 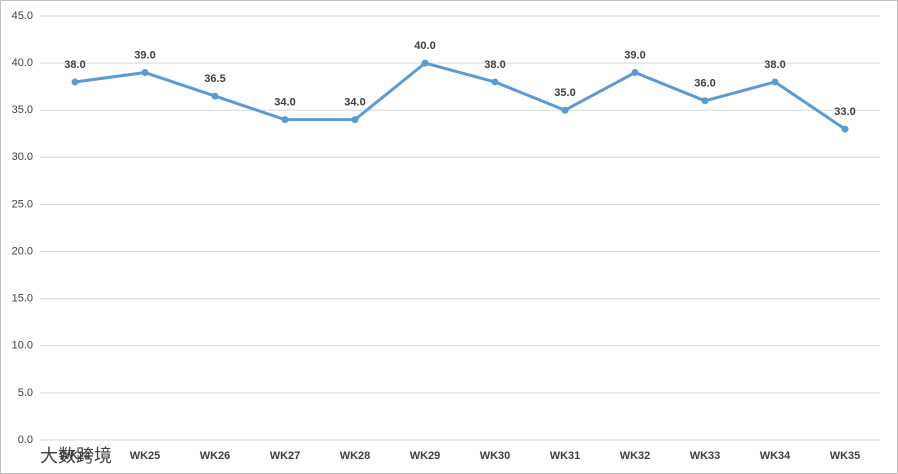 What do you see at coordinates (355, 456) in the screenshot?
I see `x-tick-label: WK28` at bounding box center [355, 456].